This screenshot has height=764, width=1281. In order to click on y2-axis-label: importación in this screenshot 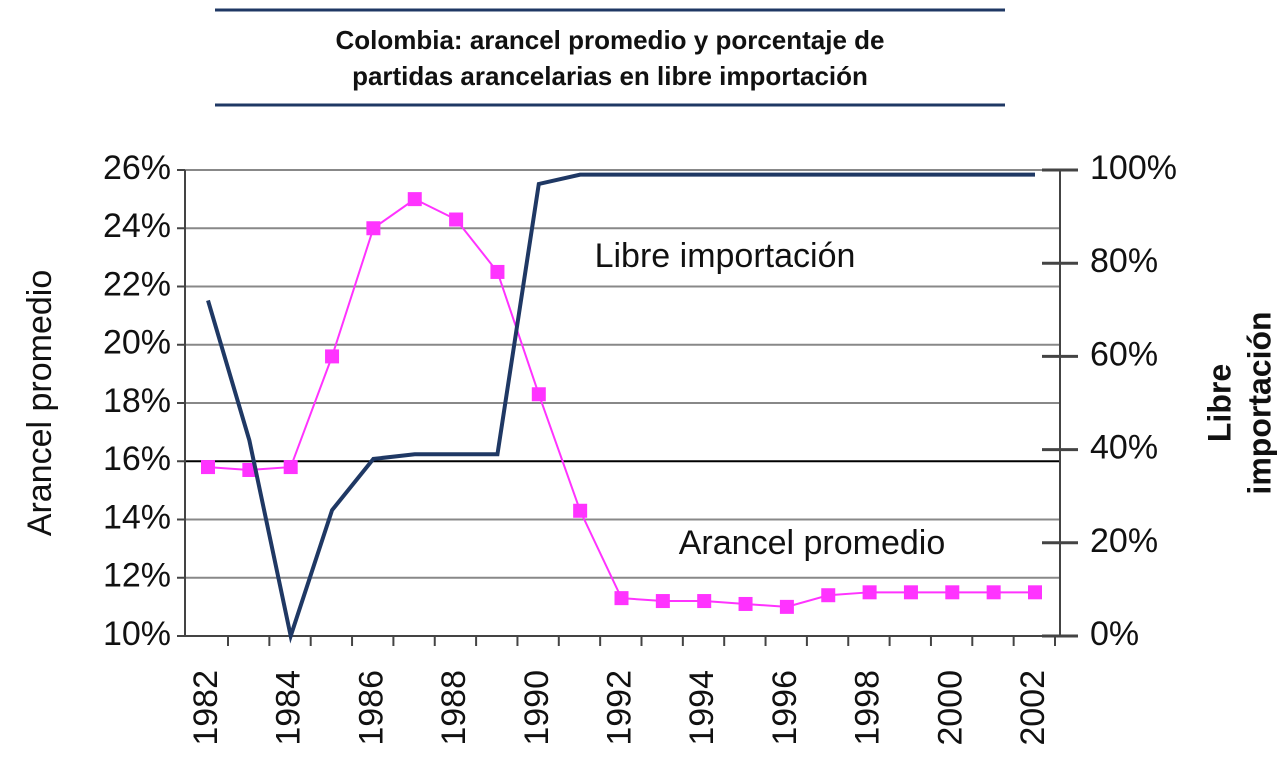, I will do `click(1259, 402)`.